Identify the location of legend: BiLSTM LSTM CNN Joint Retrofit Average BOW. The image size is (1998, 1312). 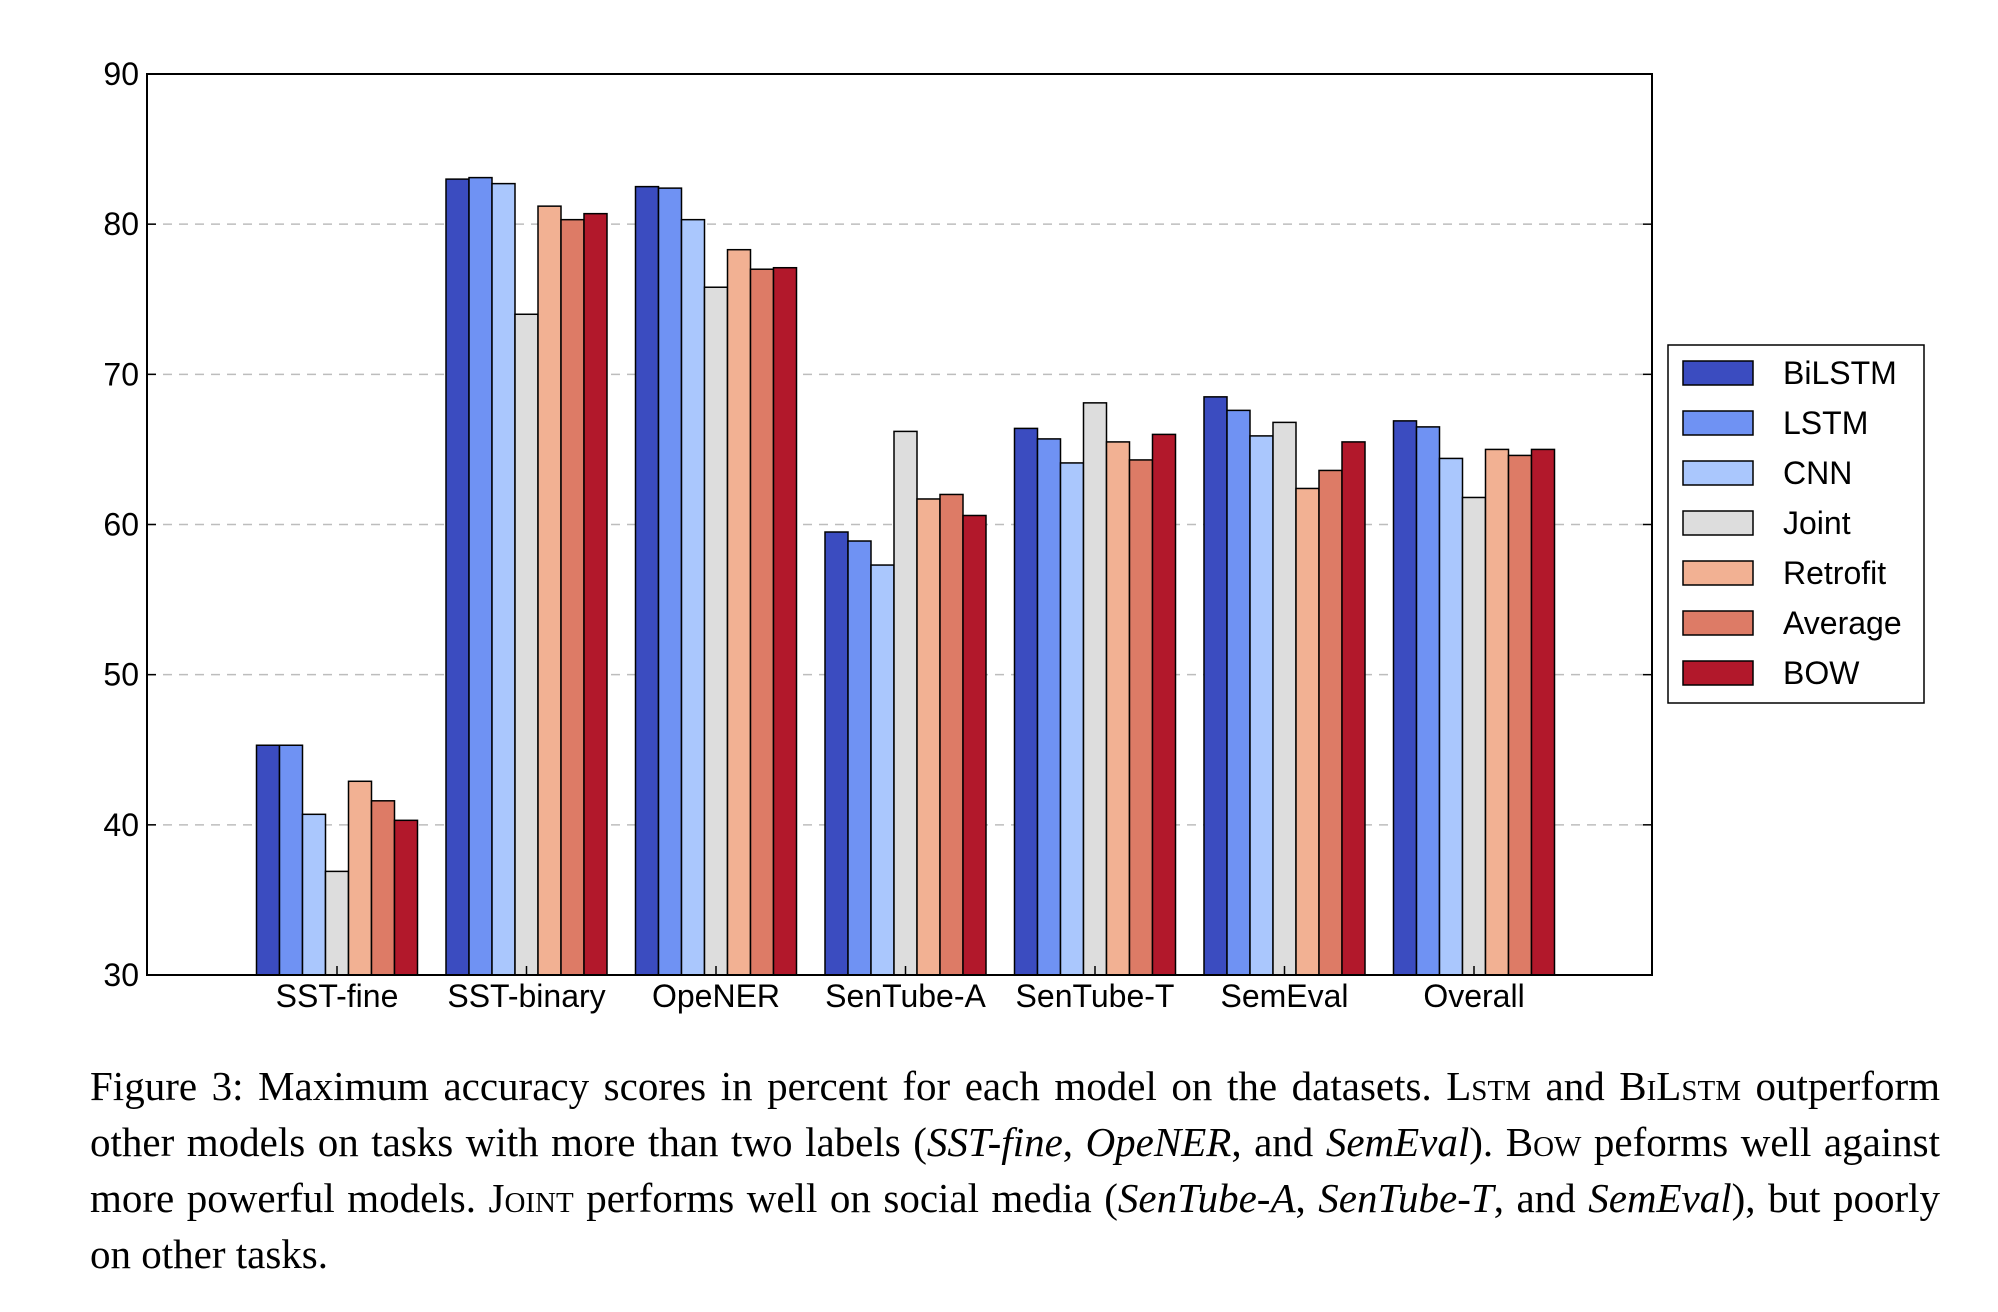
(1796, 524).